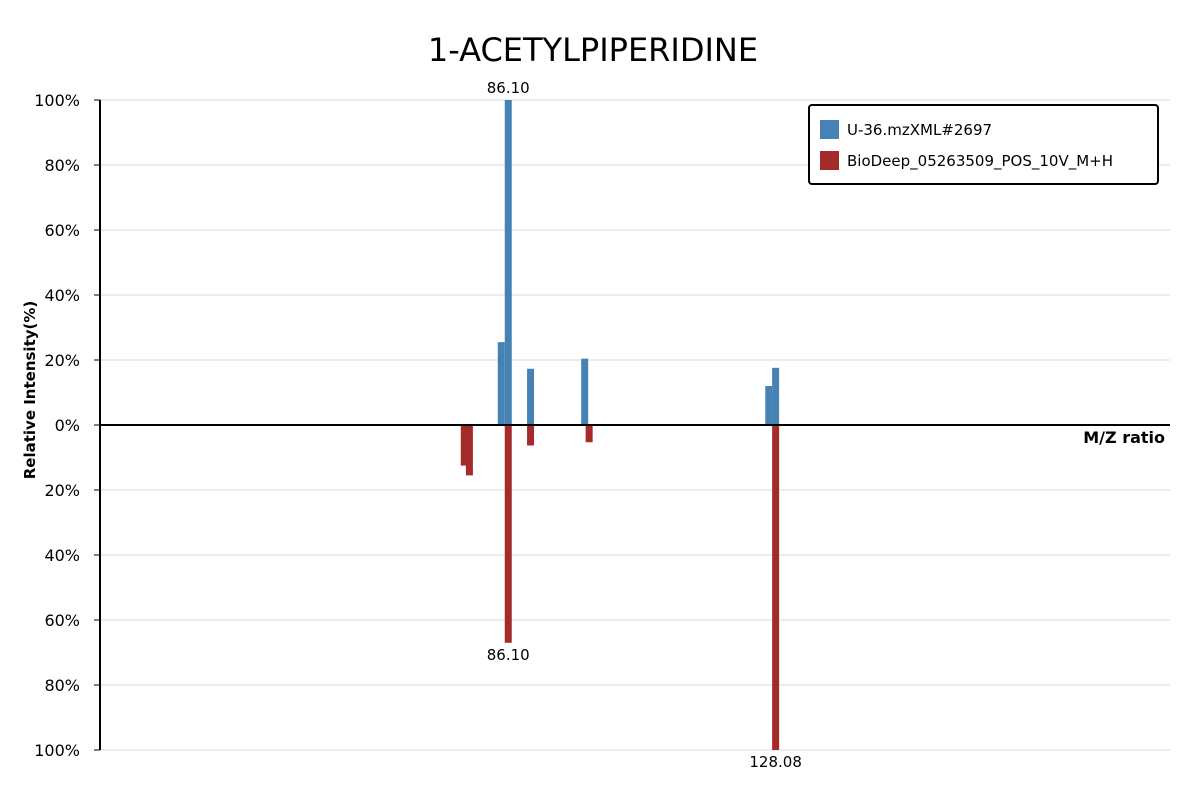 The height and width of the screenshot is (800, 1200). What do you see at coordinates (919, 130) in the screenshot?
I see `legend-label: U-36.mzXML#2697` at bounding box center [919, 130].